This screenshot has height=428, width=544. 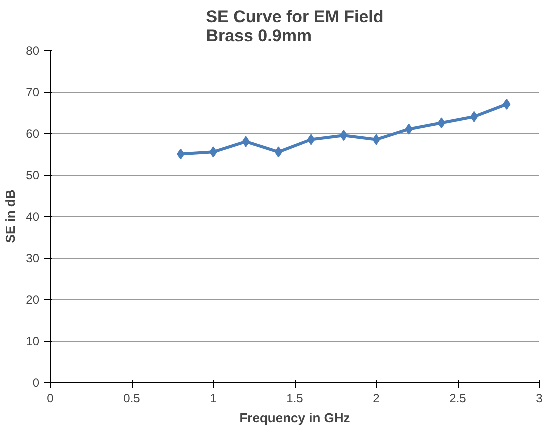 What do you see at coordinates (214, 399) in the screenshot?
I see `x-tick-label: 1` at bounding box center [214, 399].